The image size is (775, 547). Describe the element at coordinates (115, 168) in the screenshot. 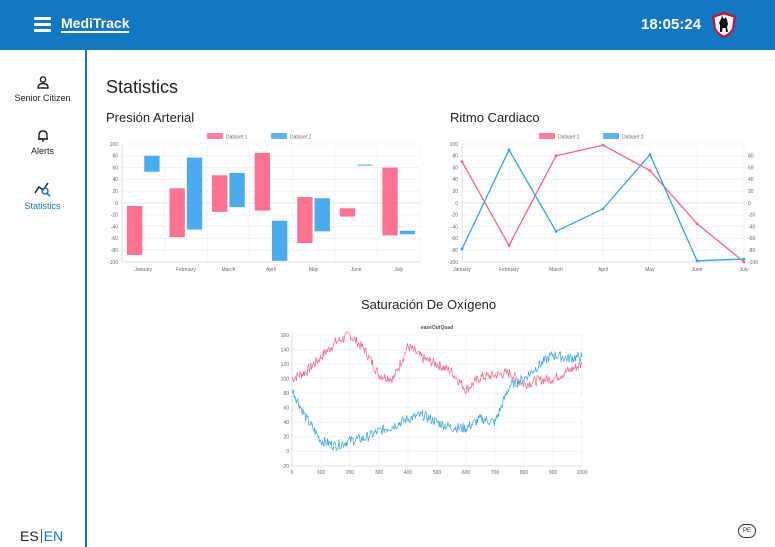

I see `y-tick-label: 60` at that location.